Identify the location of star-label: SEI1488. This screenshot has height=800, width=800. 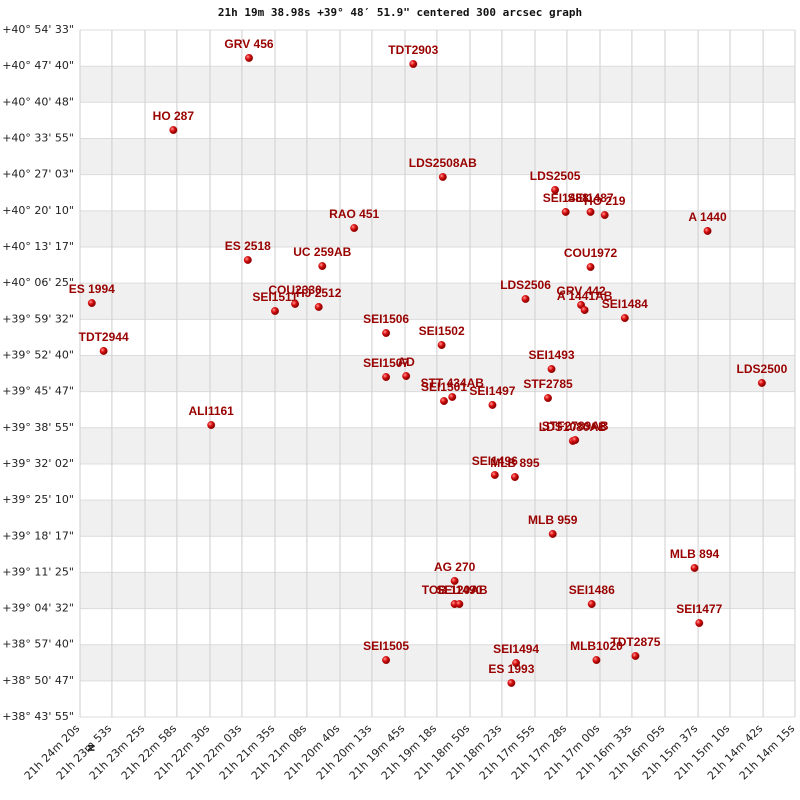
(566, 198).